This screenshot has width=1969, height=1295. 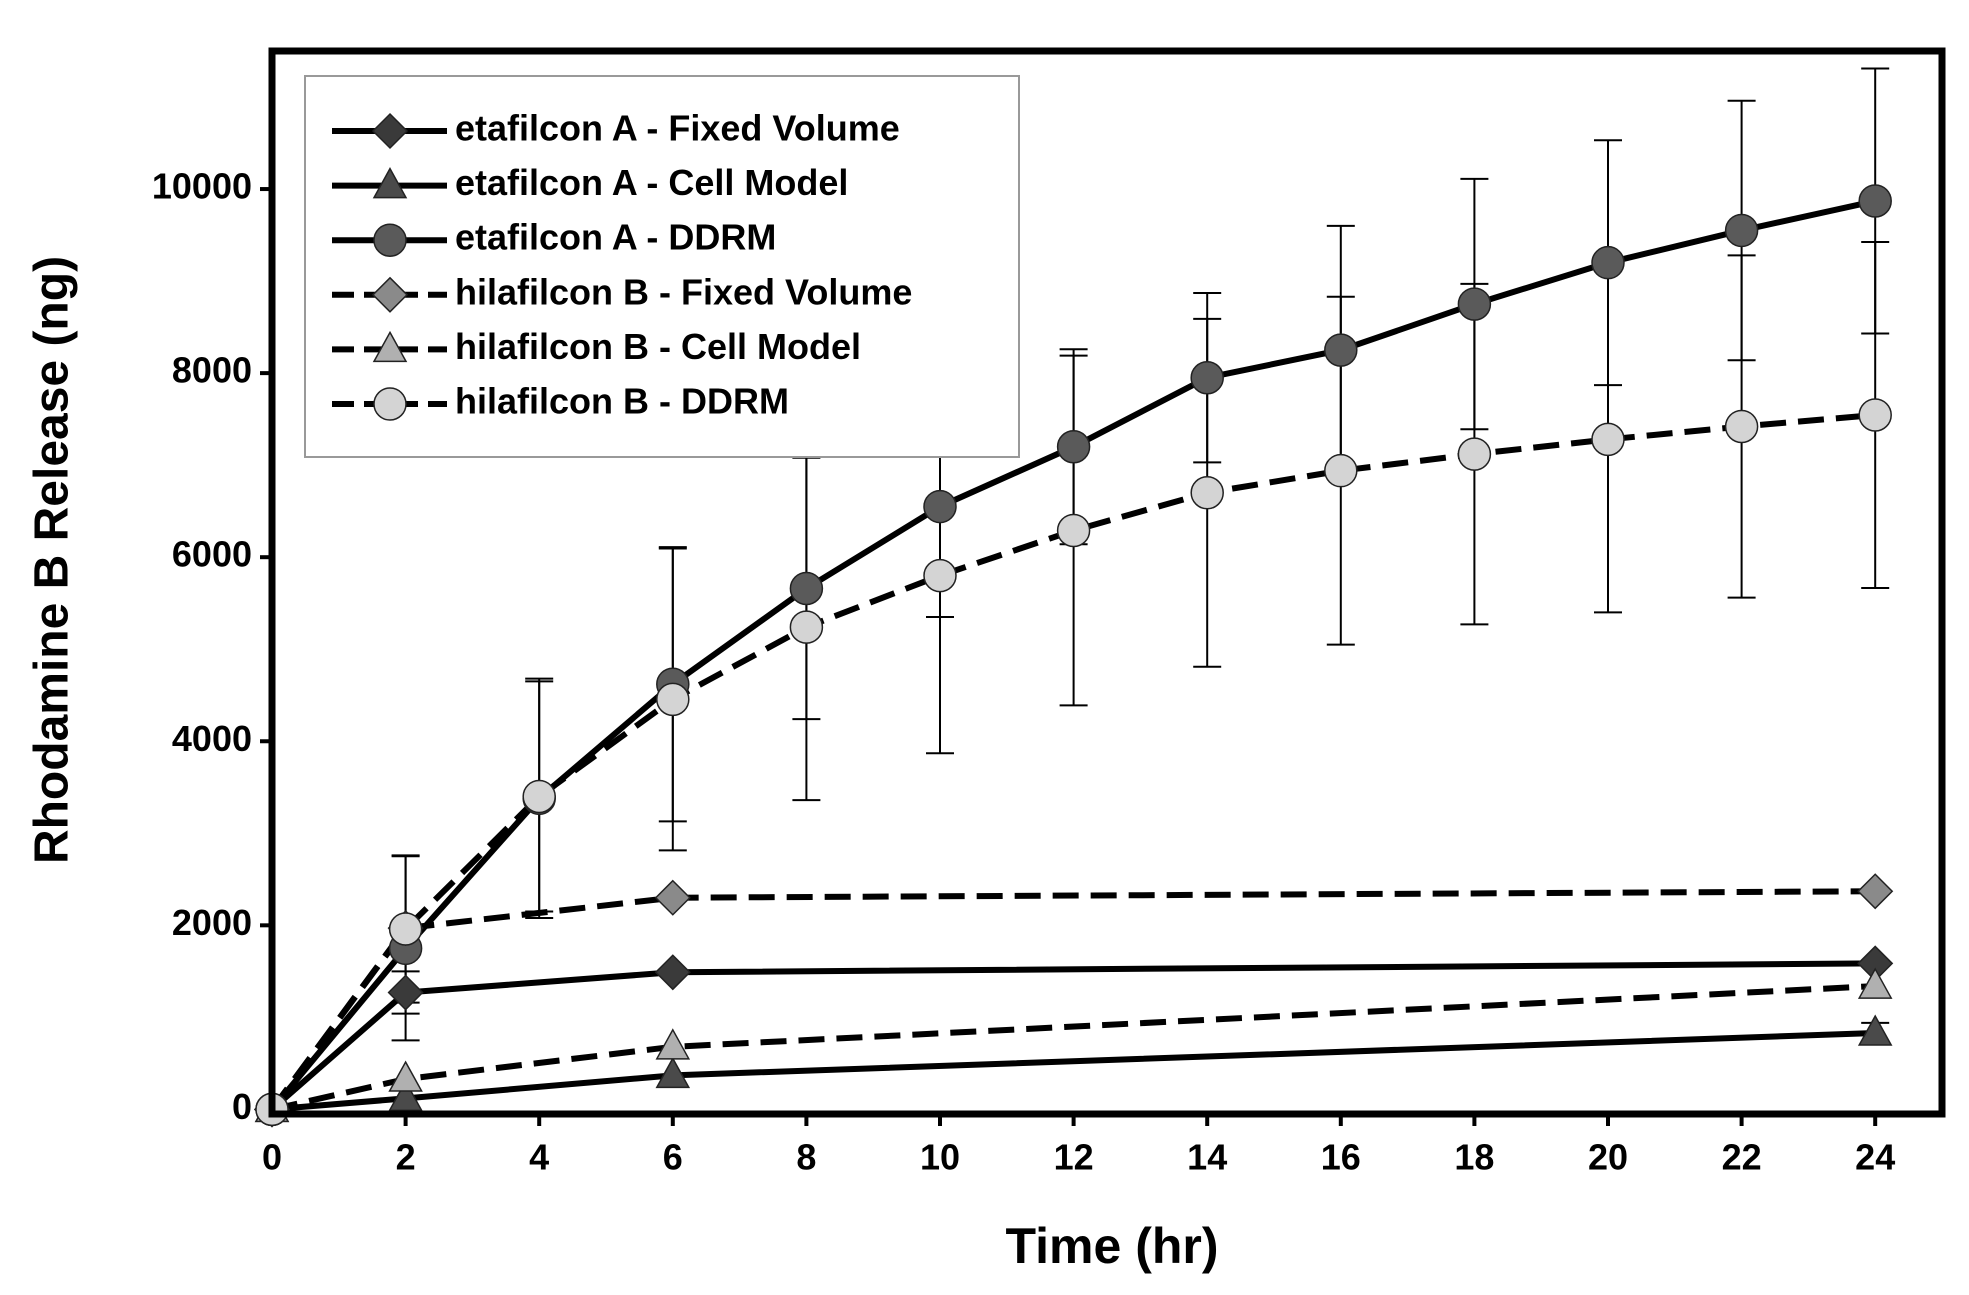 I want to click on y-axis-title: Rhodamine B Release (ng), so click(x=52, y=560).